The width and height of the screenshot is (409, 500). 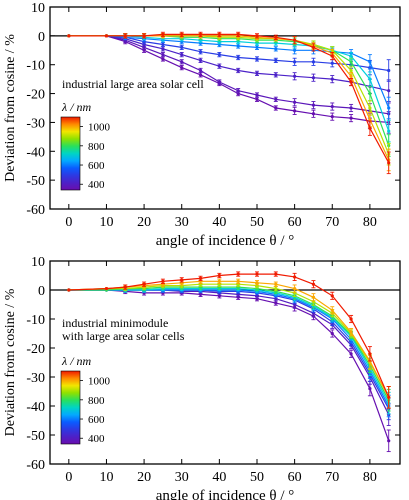 What do you see at coordinates (370, 477) in the screenshot?
I see `x-tick-label: 80` at bounding box center [370, 477].